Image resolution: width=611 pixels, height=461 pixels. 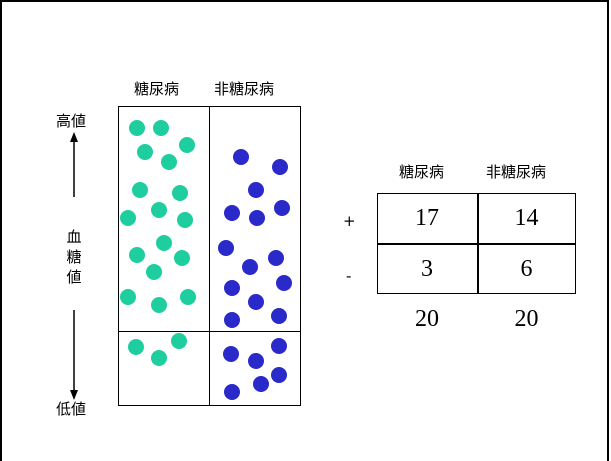 I want to click on cell-positive-diabetes: 17, so click(x=427, y=218).